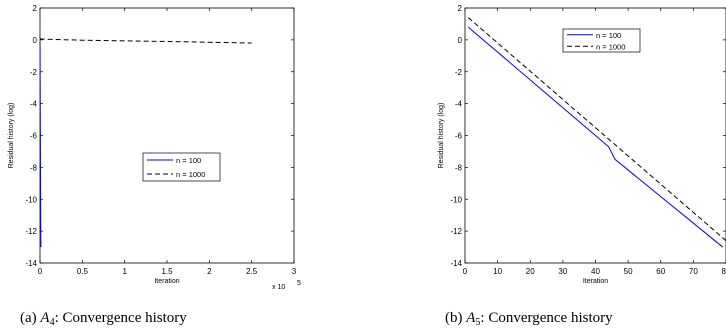 This screenshot has height=336, width=726. I want to click on x-tick-label: 1, so click(124, 271).